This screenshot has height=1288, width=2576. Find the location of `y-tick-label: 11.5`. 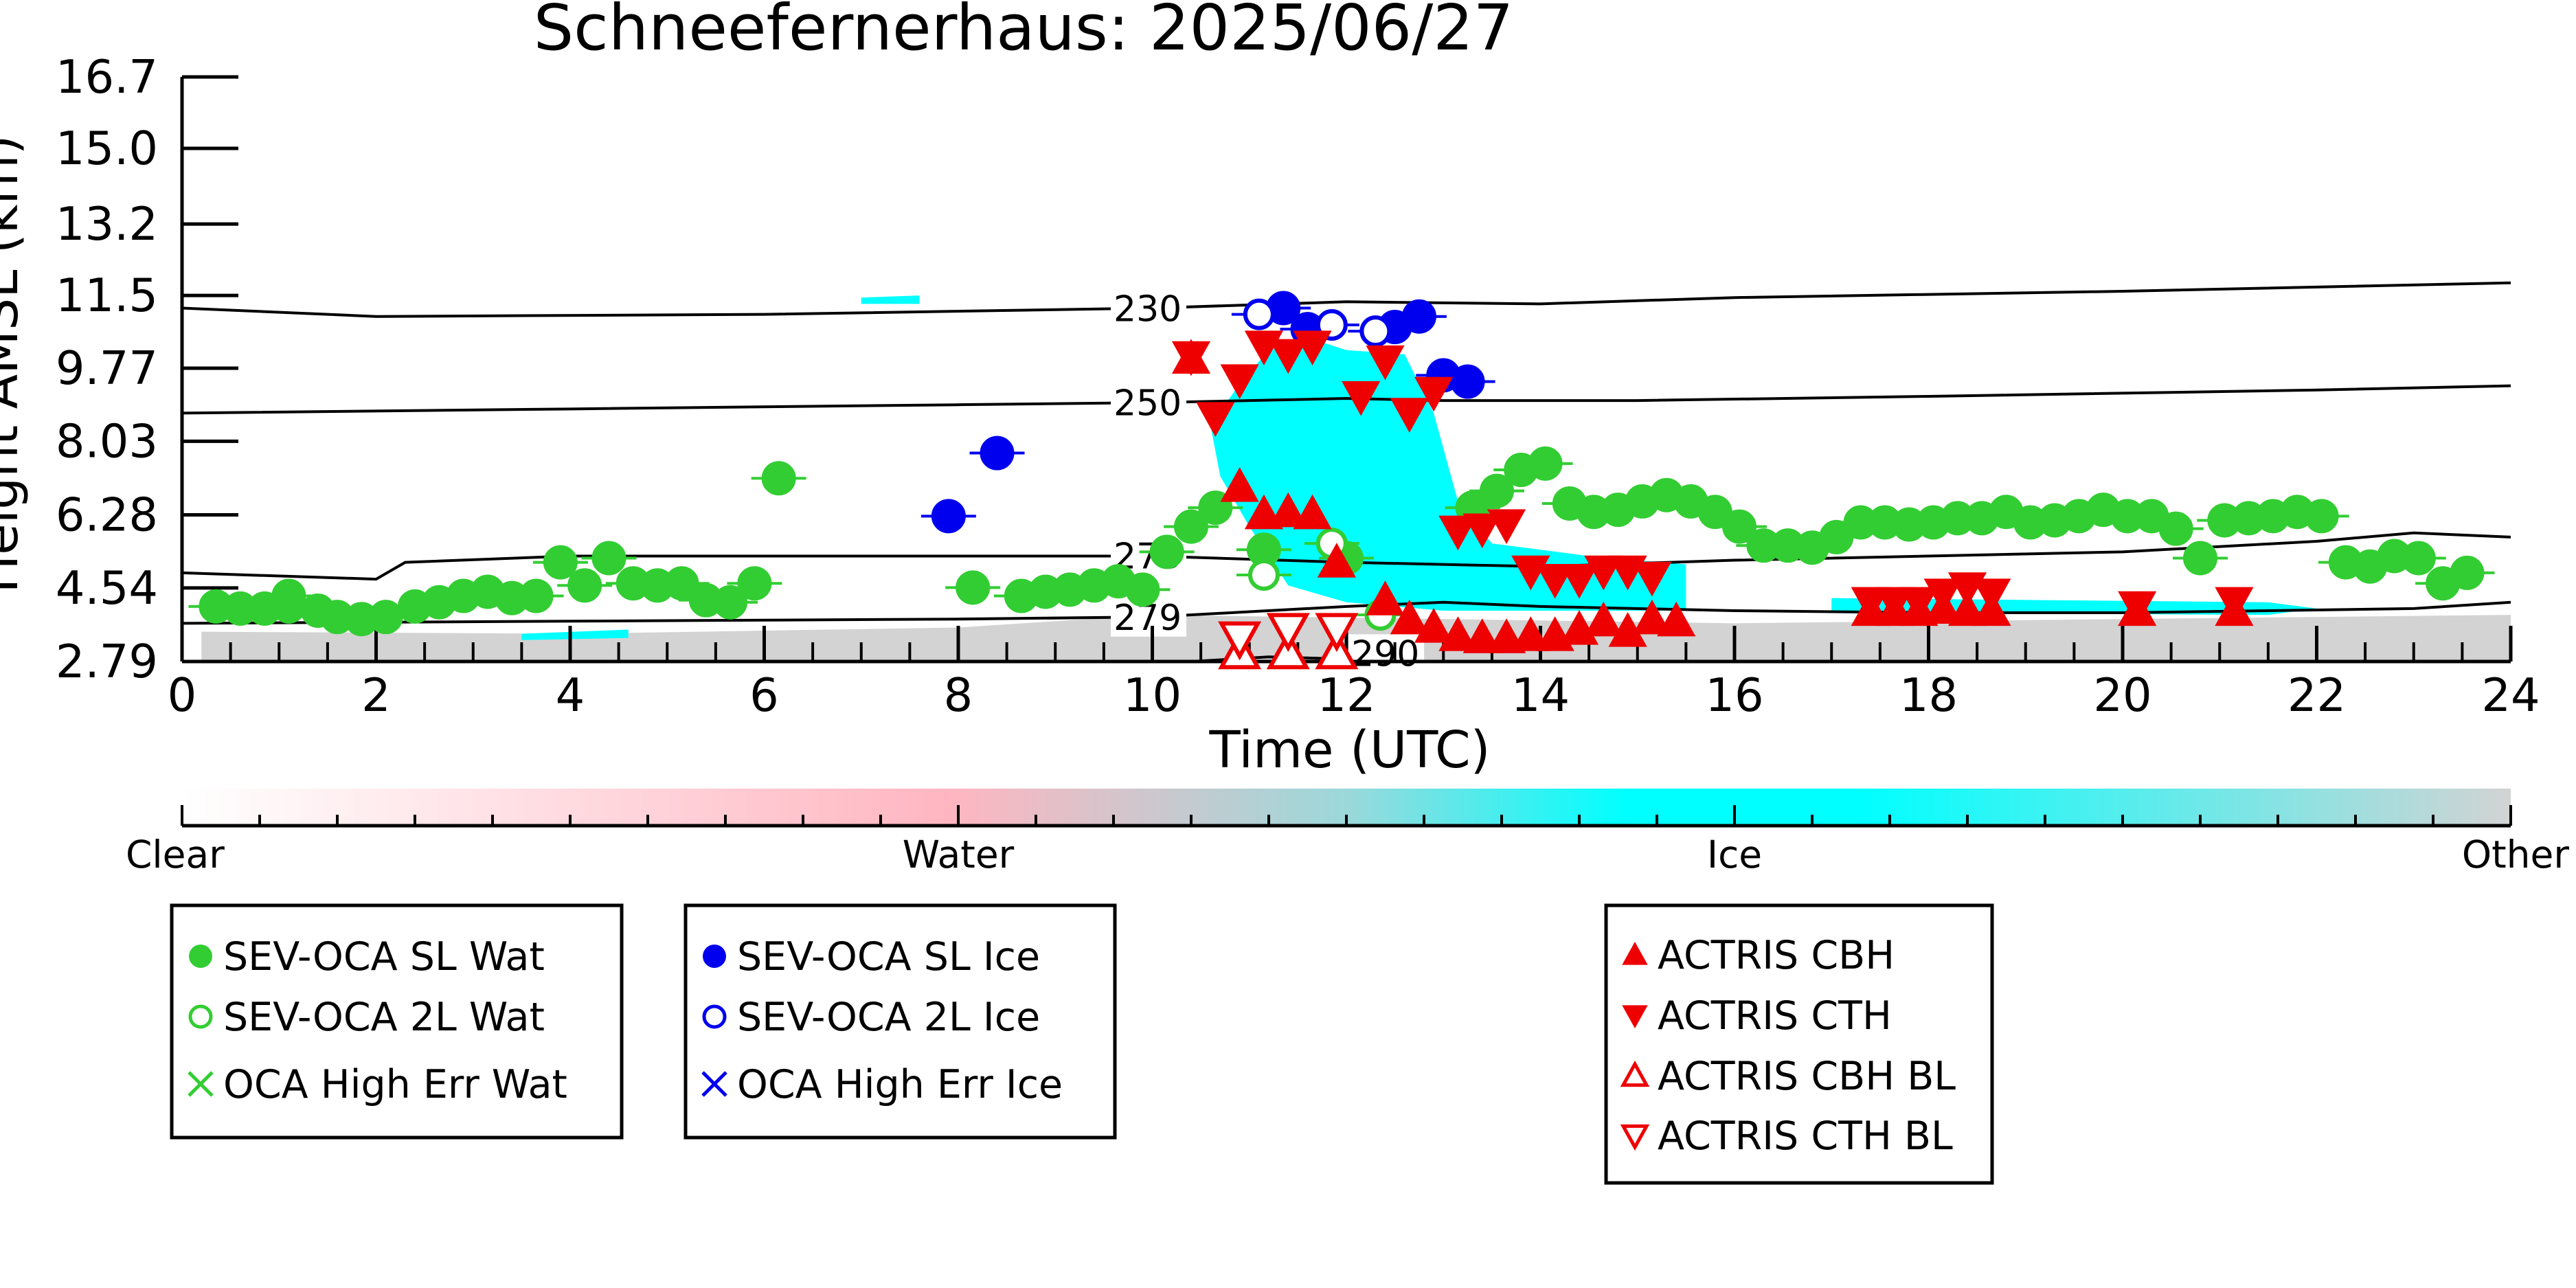

y-tick-label: 11.5 is located at coordinates (107, 295).